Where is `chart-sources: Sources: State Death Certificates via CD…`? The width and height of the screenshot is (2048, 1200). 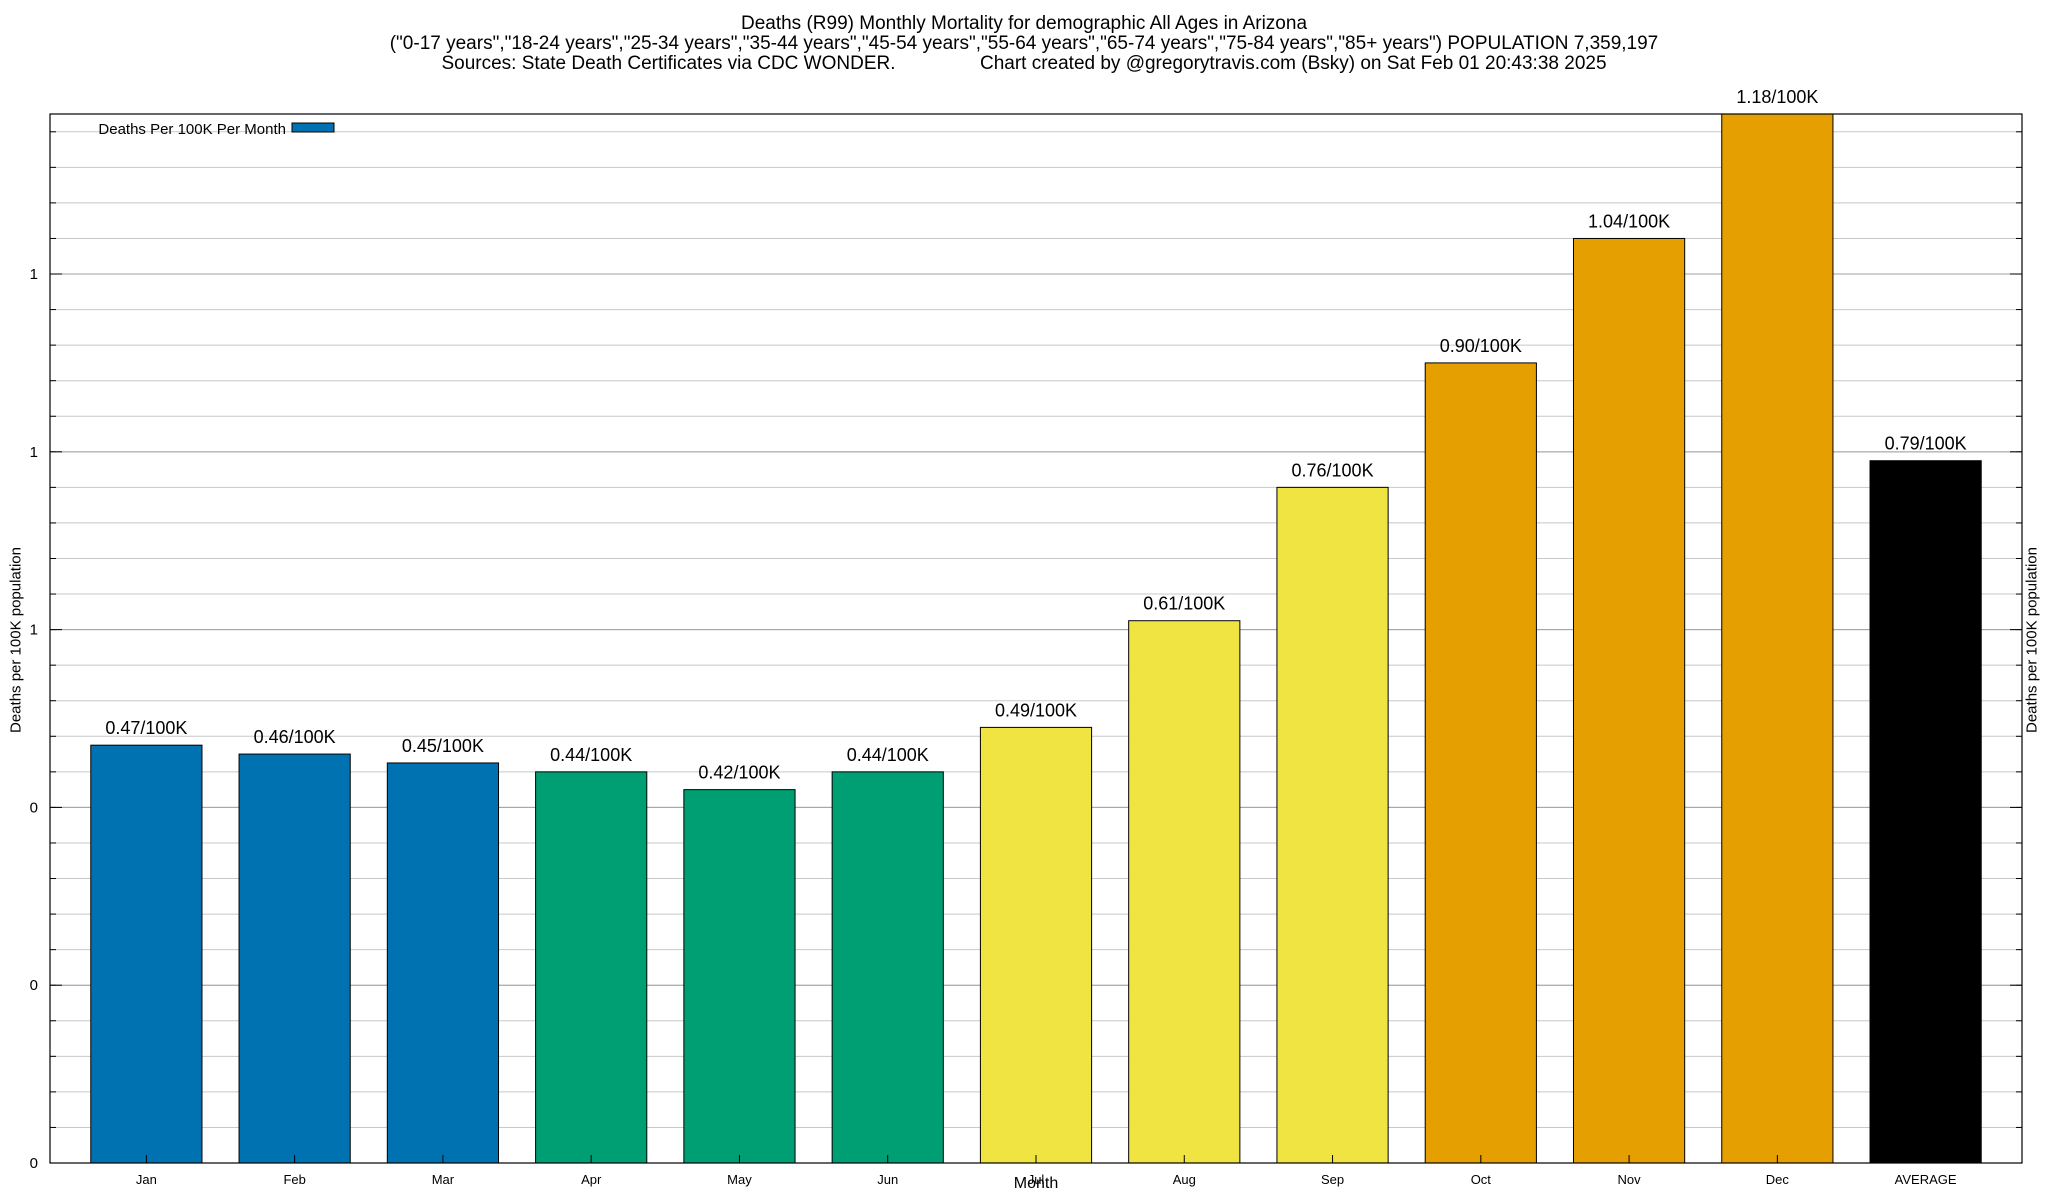 chart-sources: Sources: State Death Certificates via CD… is located at coordinates (1024, 63).